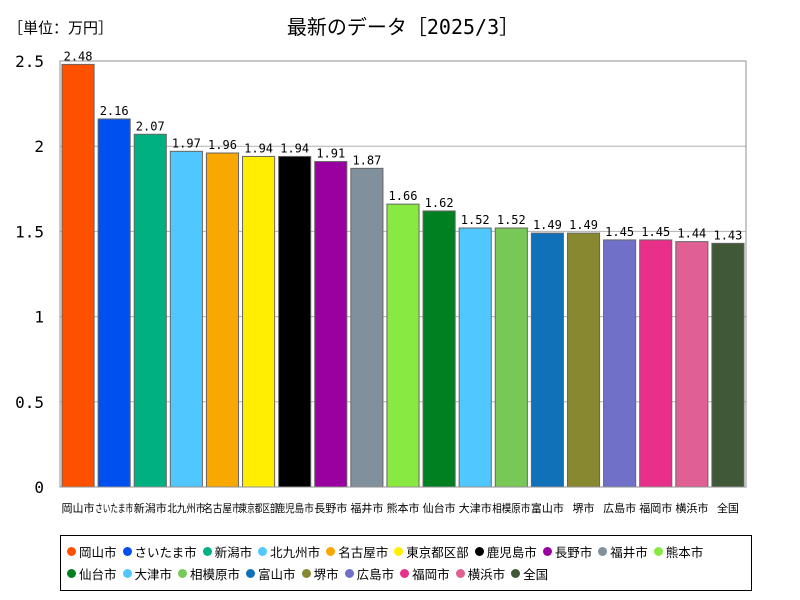  Describe the element at coordinates (326, 574) in the screenshot. I see `legend-label: 堺市` at that location.